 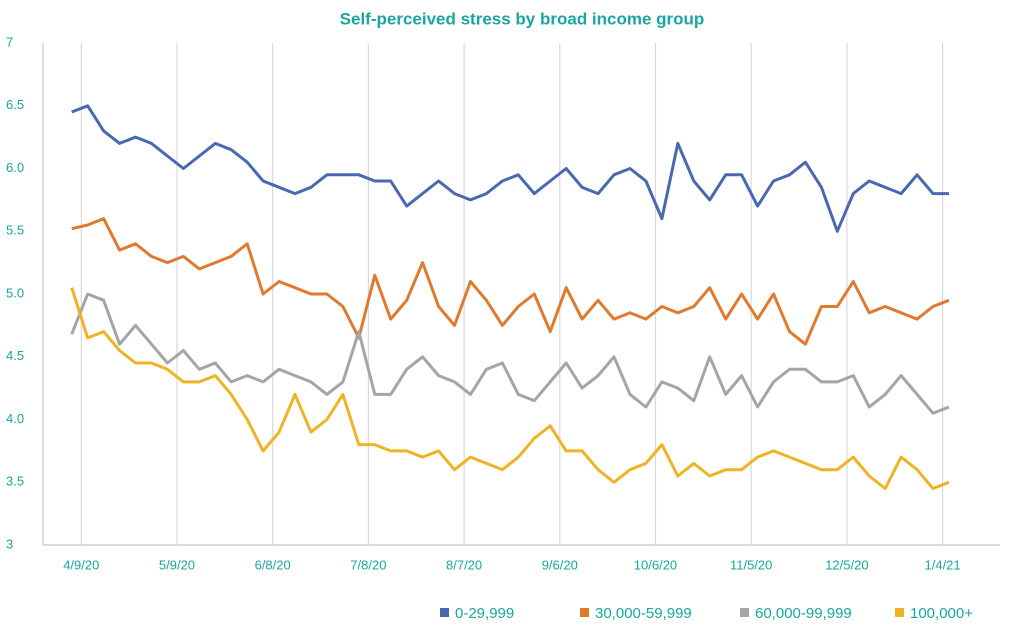 What do you see at coordinates (484, 613) in the screenshot?
I see `legend-label: 0-29,999` at bounding box center [484, 613].